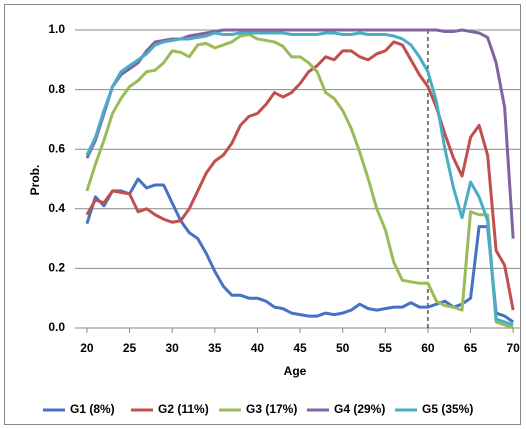 The width and height of the screenshot is (526, 429). I want to click on y-tick-label: 0.6, so click(56, 148).